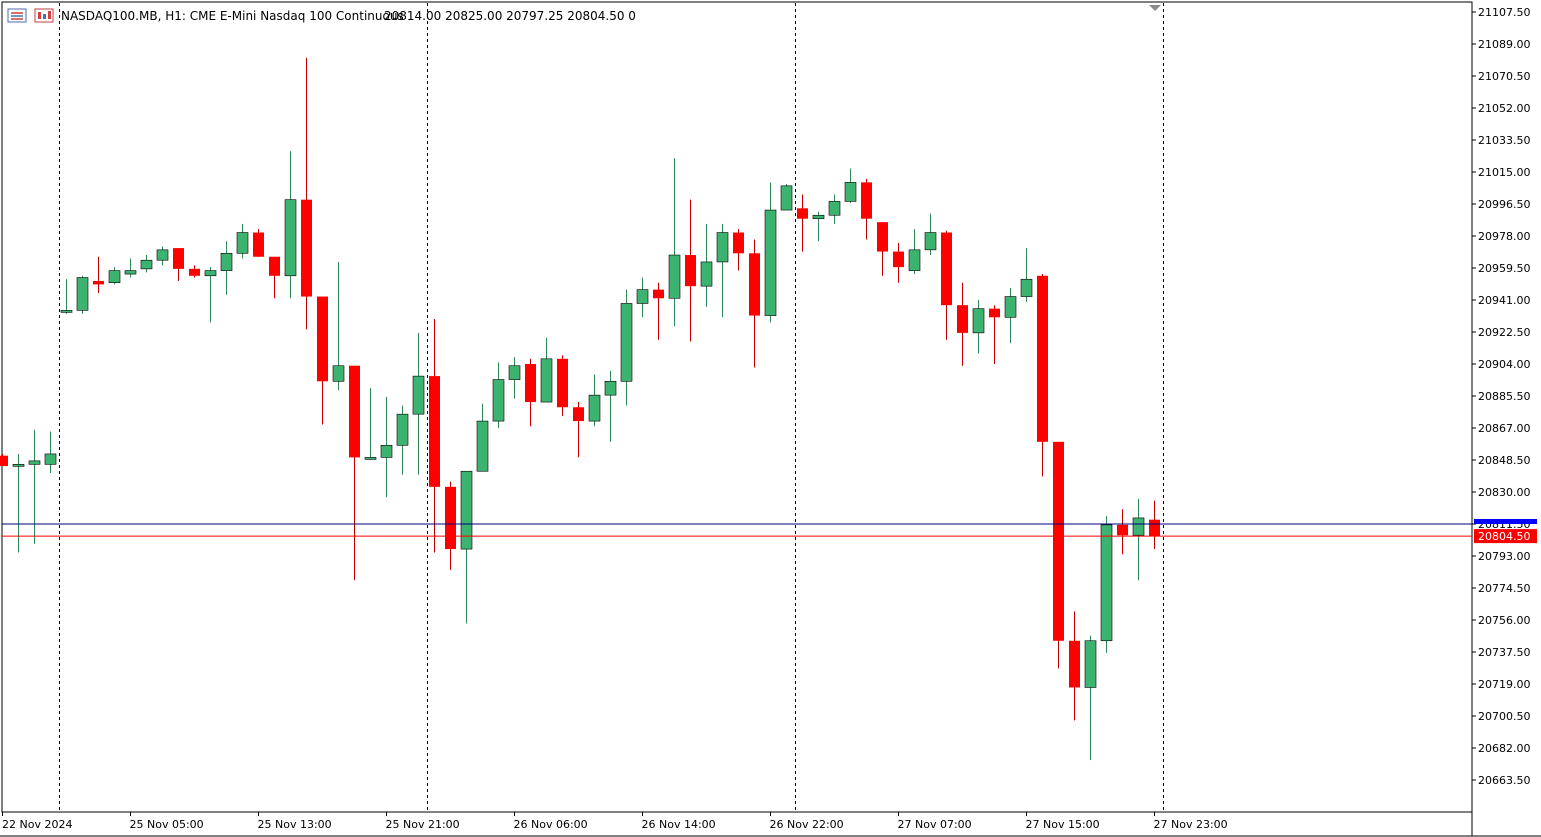 Image resolution: width=1541 pixels, height=837 pixels. I want to click on price-axis-label: 20922.50, so click(1504, 332).